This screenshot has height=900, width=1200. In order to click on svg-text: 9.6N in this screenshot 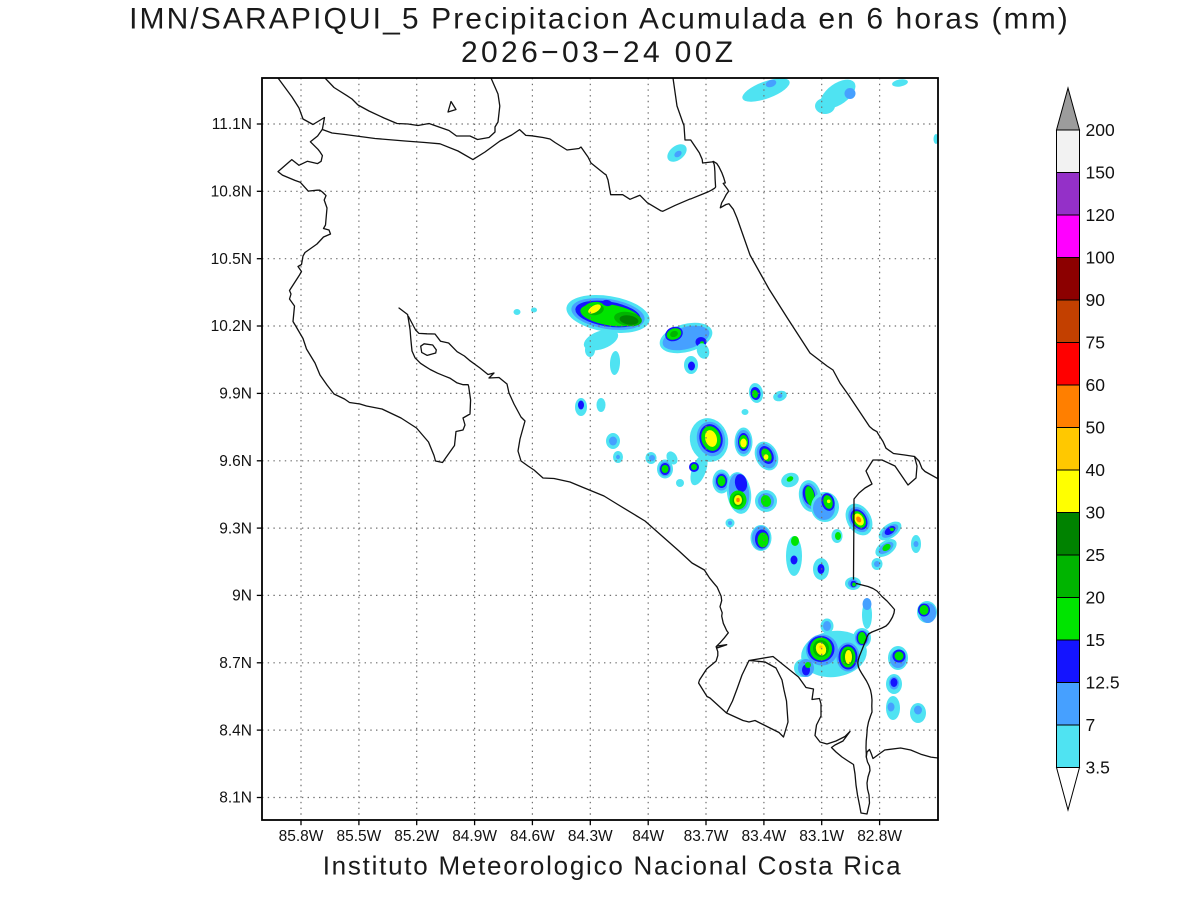, I will do `click(235, 461)`.